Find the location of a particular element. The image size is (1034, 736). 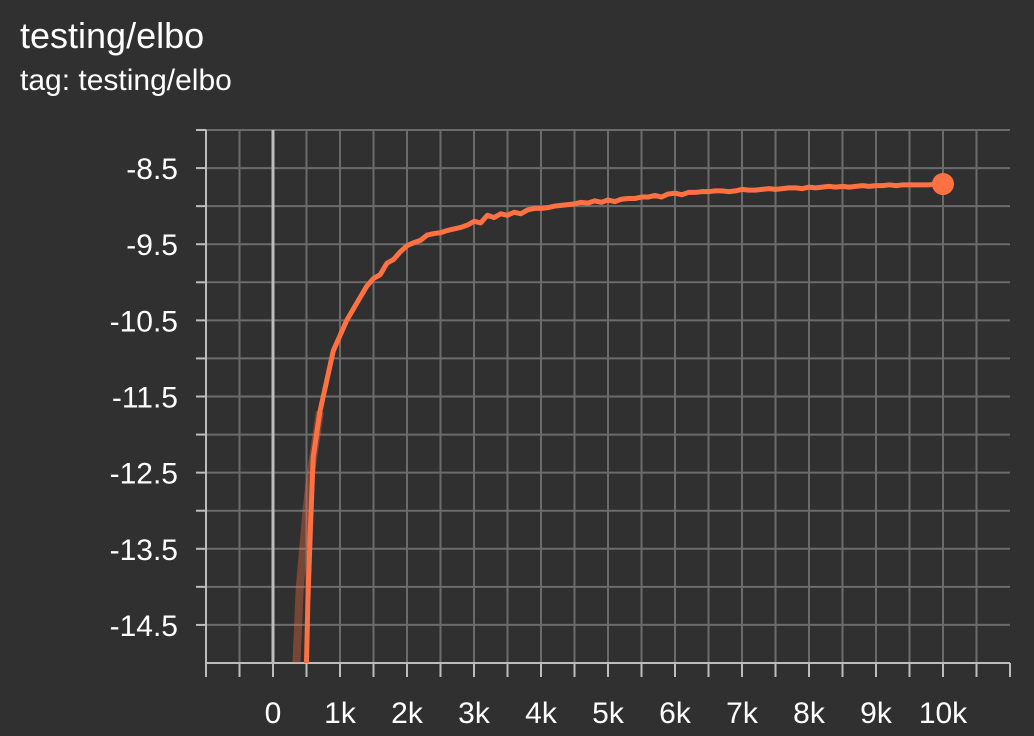

x-tick-label: 6k is located at coordinates (675, 713).